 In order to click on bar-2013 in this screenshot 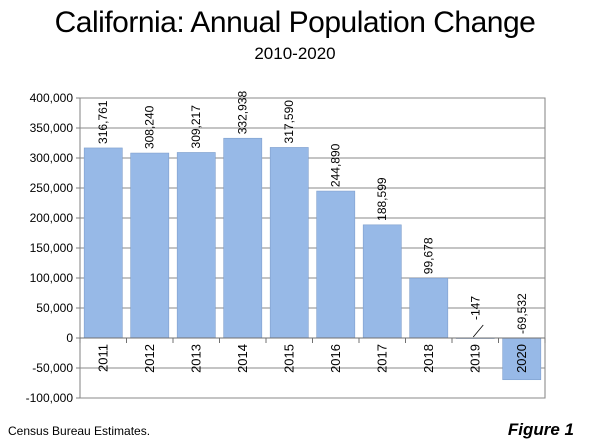, I will do `click(196, 245)`.